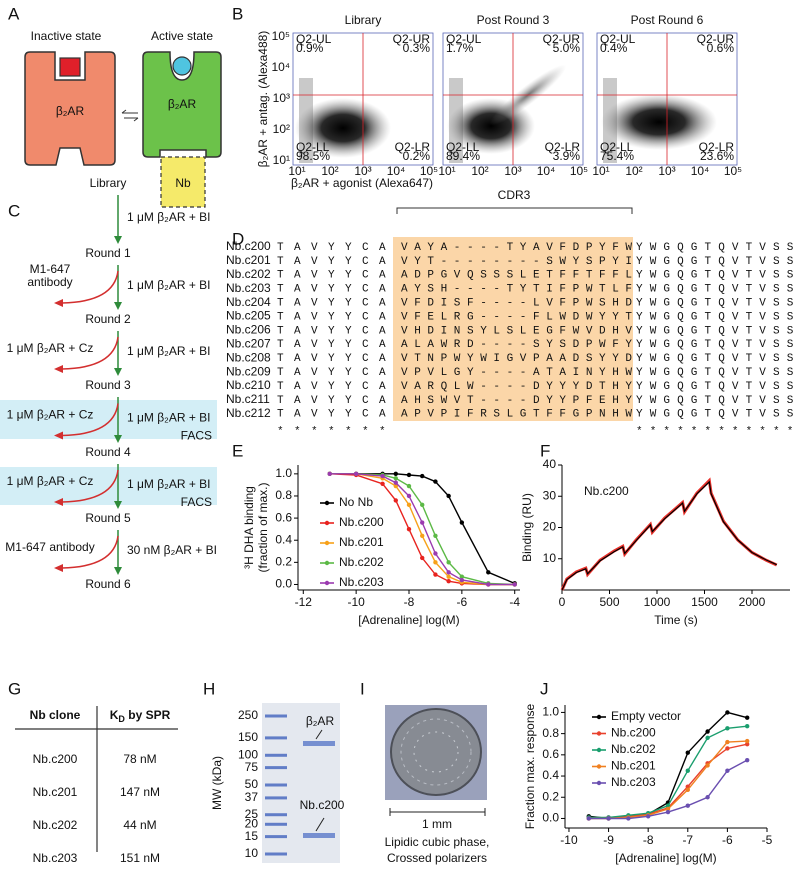 This screenshot has height=871, width=800. I want to click on legend-marker, so click(327, 583).